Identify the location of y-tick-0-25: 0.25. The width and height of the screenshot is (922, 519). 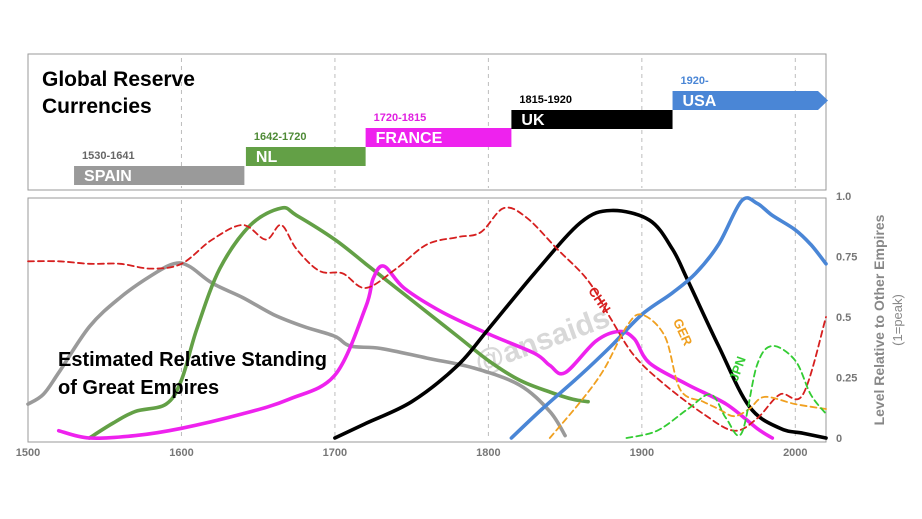
(846, 379).